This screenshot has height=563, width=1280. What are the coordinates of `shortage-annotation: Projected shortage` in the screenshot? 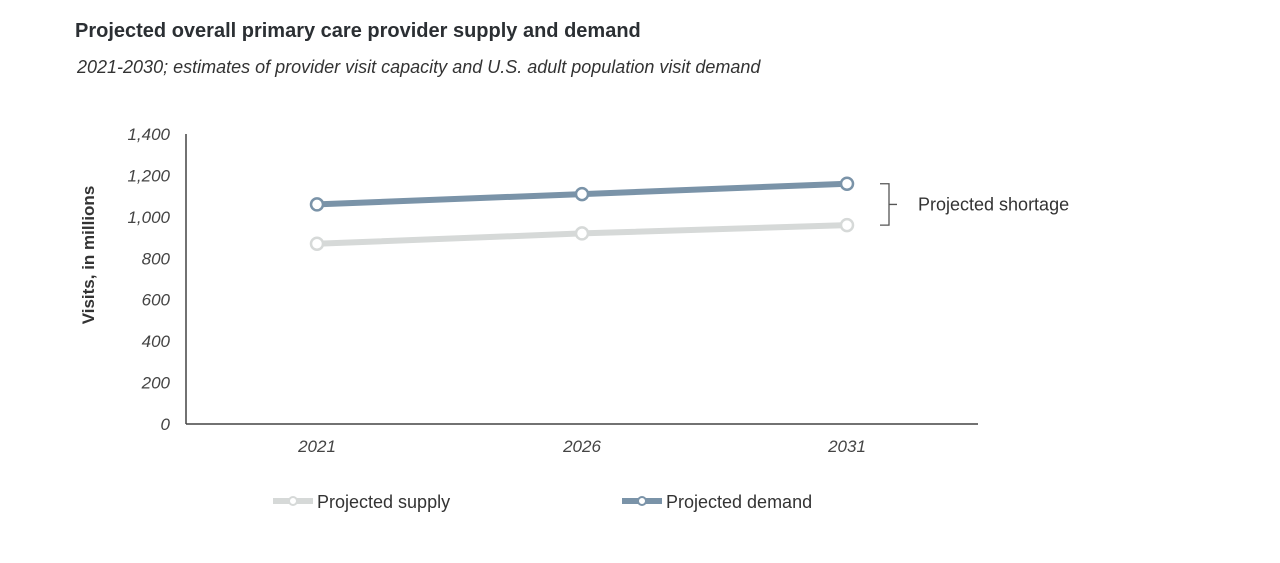 It's located at (993, 204).